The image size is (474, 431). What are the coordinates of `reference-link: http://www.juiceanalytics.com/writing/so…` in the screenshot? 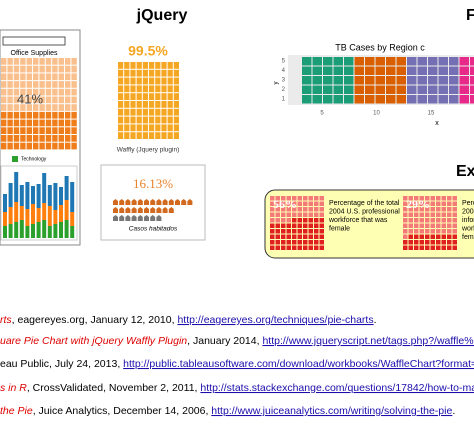 It's located at (331, 411).